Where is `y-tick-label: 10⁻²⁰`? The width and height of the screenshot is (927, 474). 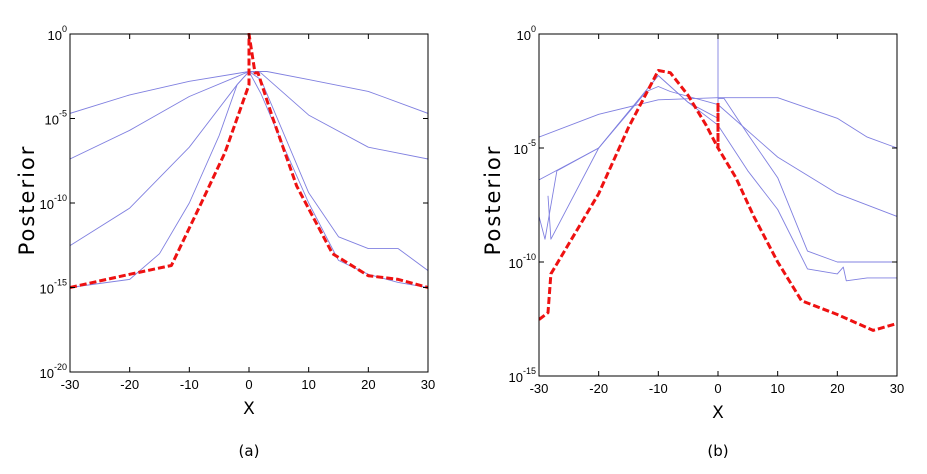 y-tick-label: 10⁻²⁰ is located at coordinates (53, 371).